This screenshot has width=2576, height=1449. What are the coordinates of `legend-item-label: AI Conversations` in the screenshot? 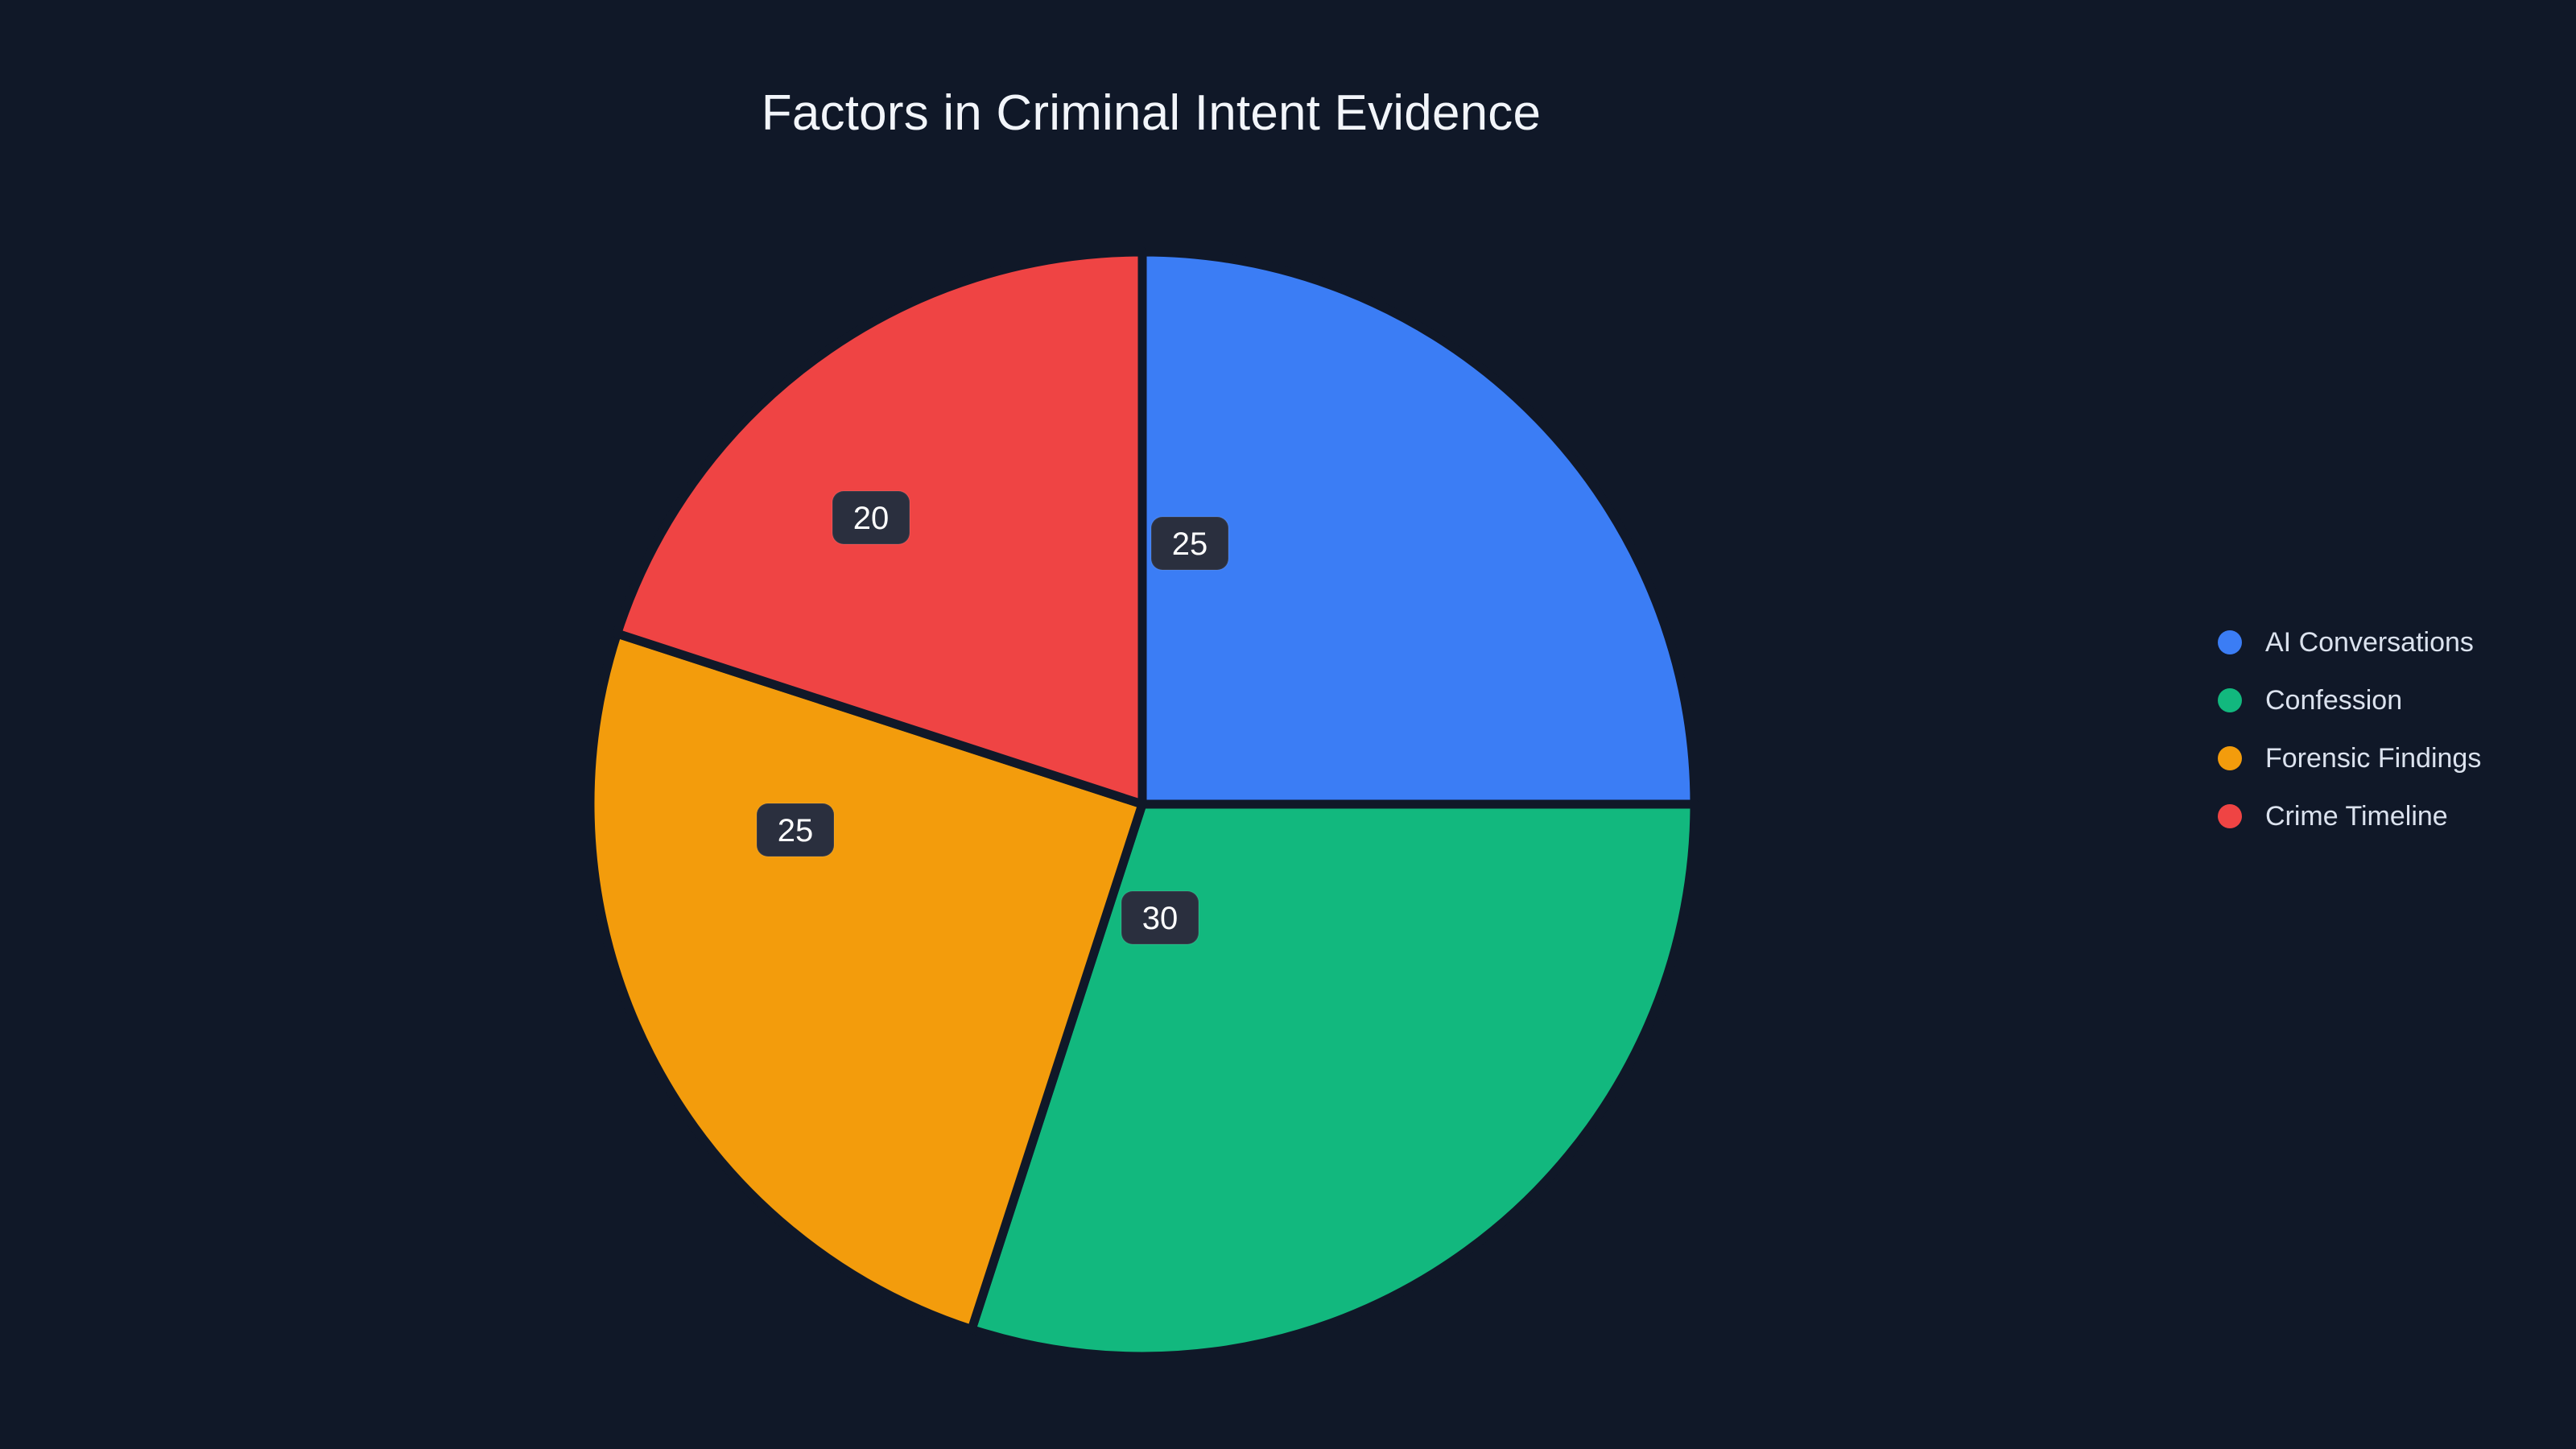 It's located at (2369, 642).